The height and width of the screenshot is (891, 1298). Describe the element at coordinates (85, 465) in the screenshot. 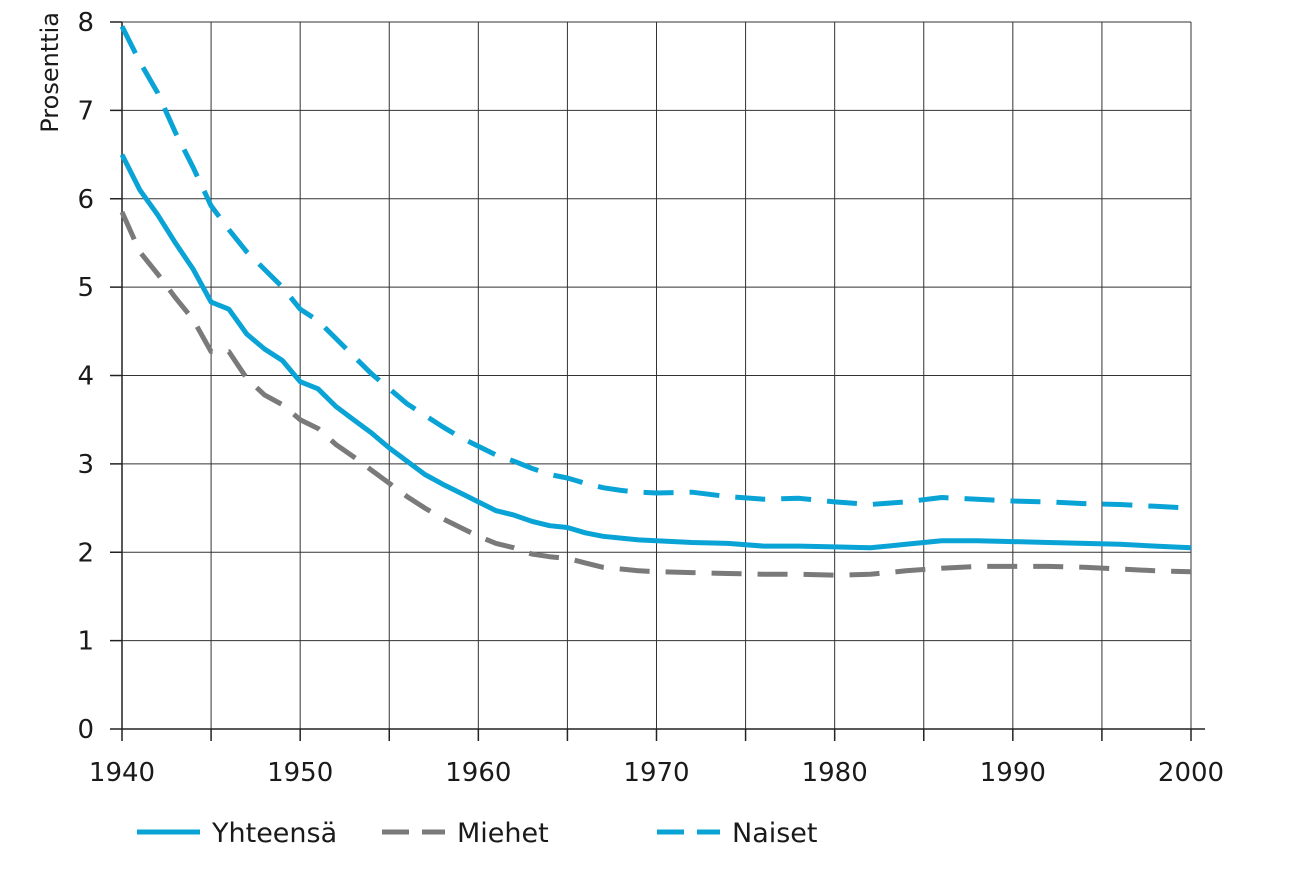

I see `y-tick-label: 3` at that location.